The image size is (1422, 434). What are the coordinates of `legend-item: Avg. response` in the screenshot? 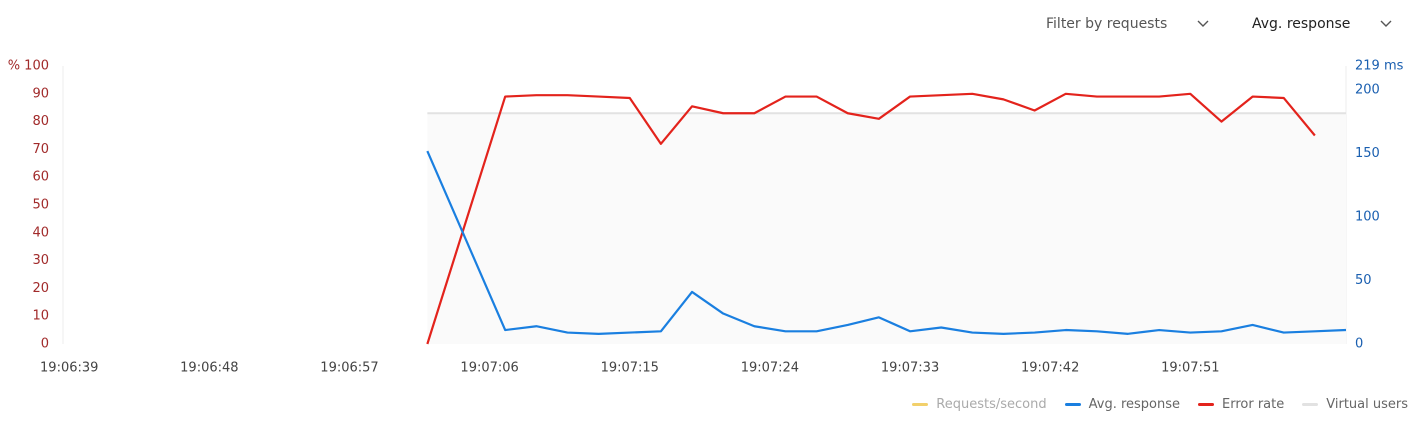 It's located at (1122, 404).